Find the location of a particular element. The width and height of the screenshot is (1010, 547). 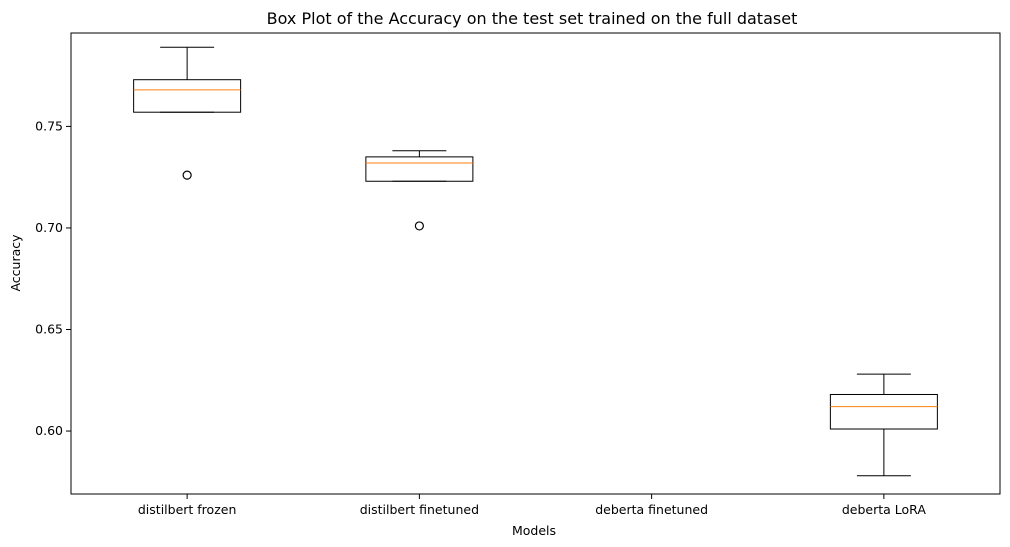

y-tick-label: 0.60 is located at coordinates (49, 430).